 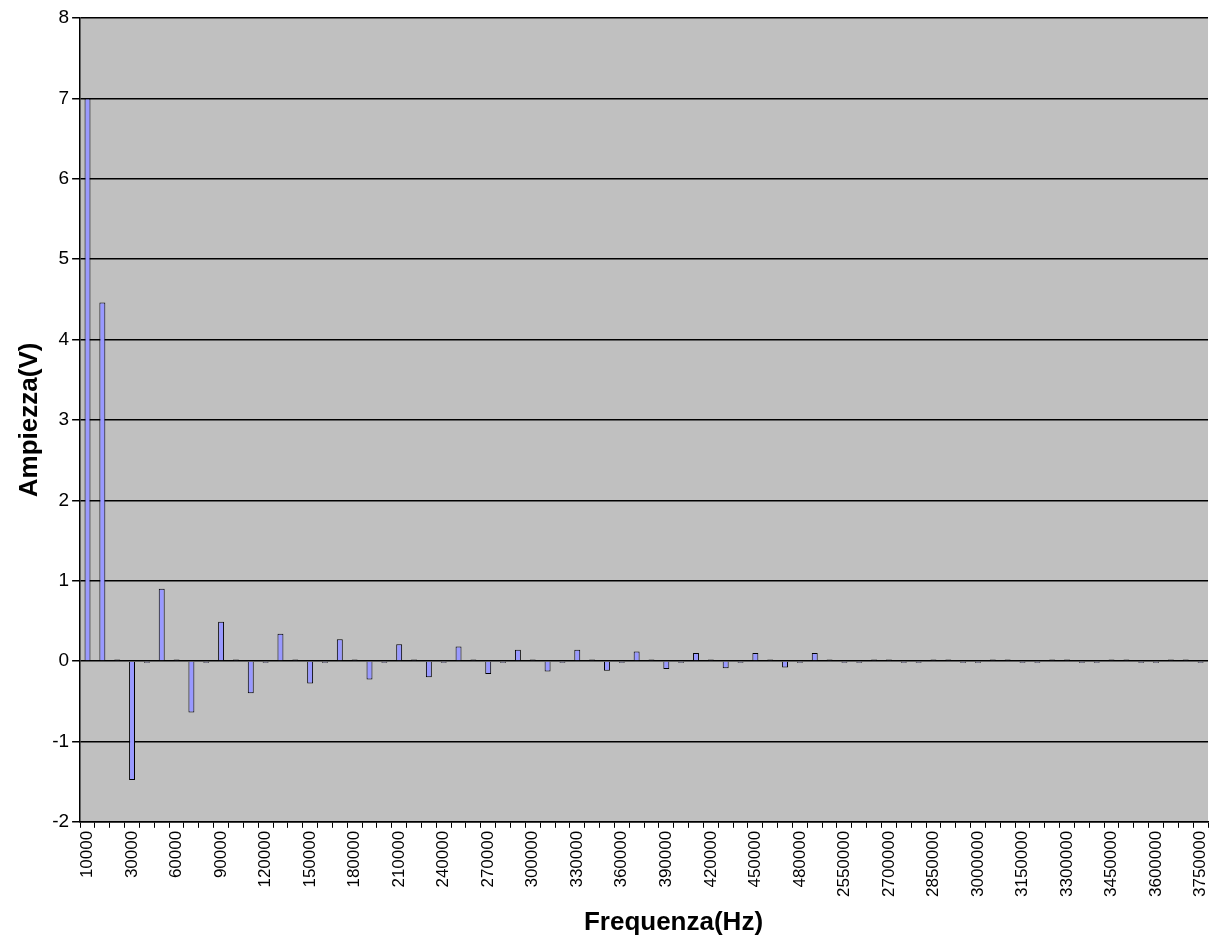 I want to click on x-tick-label: 2550000, so click(x=844, y=864).